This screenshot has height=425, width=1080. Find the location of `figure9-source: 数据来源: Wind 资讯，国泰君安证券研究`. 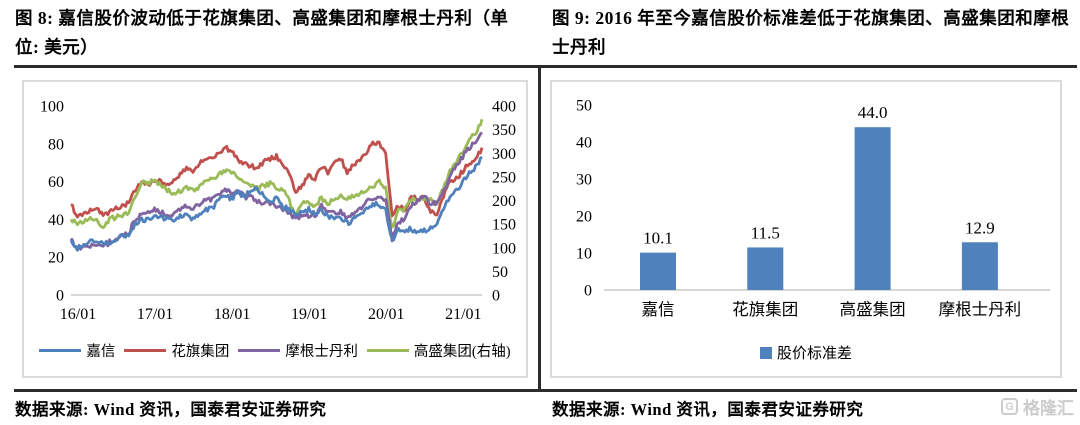

figure9-source: 数据来源: Wind 资讯，国泰君安证券研究 is located at coordinates (708, 409).